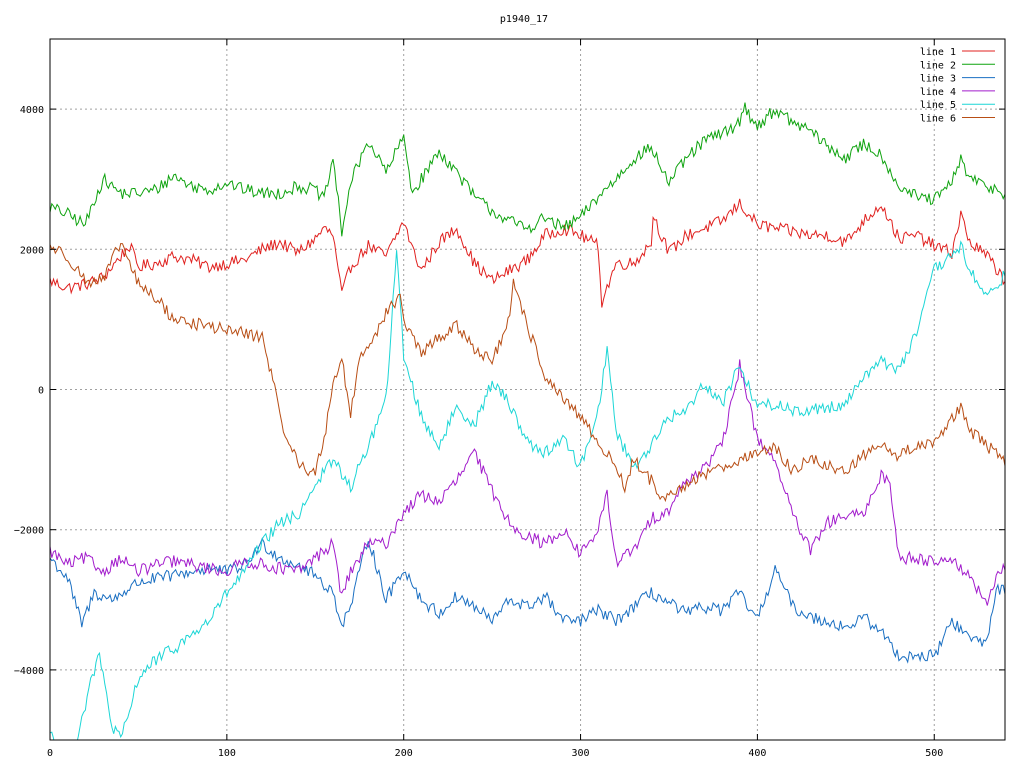 The image size is (1024, 768). What do you see at coordinates (32, 110) in the screenshot?
I see `y-tick-label: 4000` at bounding box center [32, 110].